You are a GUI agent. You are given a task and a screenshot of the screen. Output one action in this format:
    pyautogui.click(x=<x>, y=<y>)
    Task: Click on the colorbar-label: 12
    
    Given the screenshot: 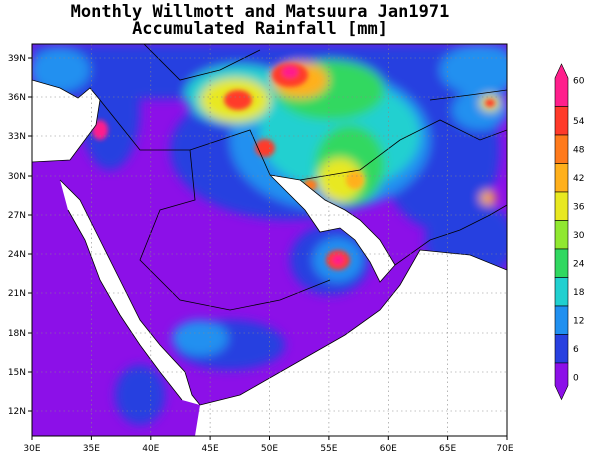 What is the action you would take?
    pyautogui.click(x=578, y=321)
    